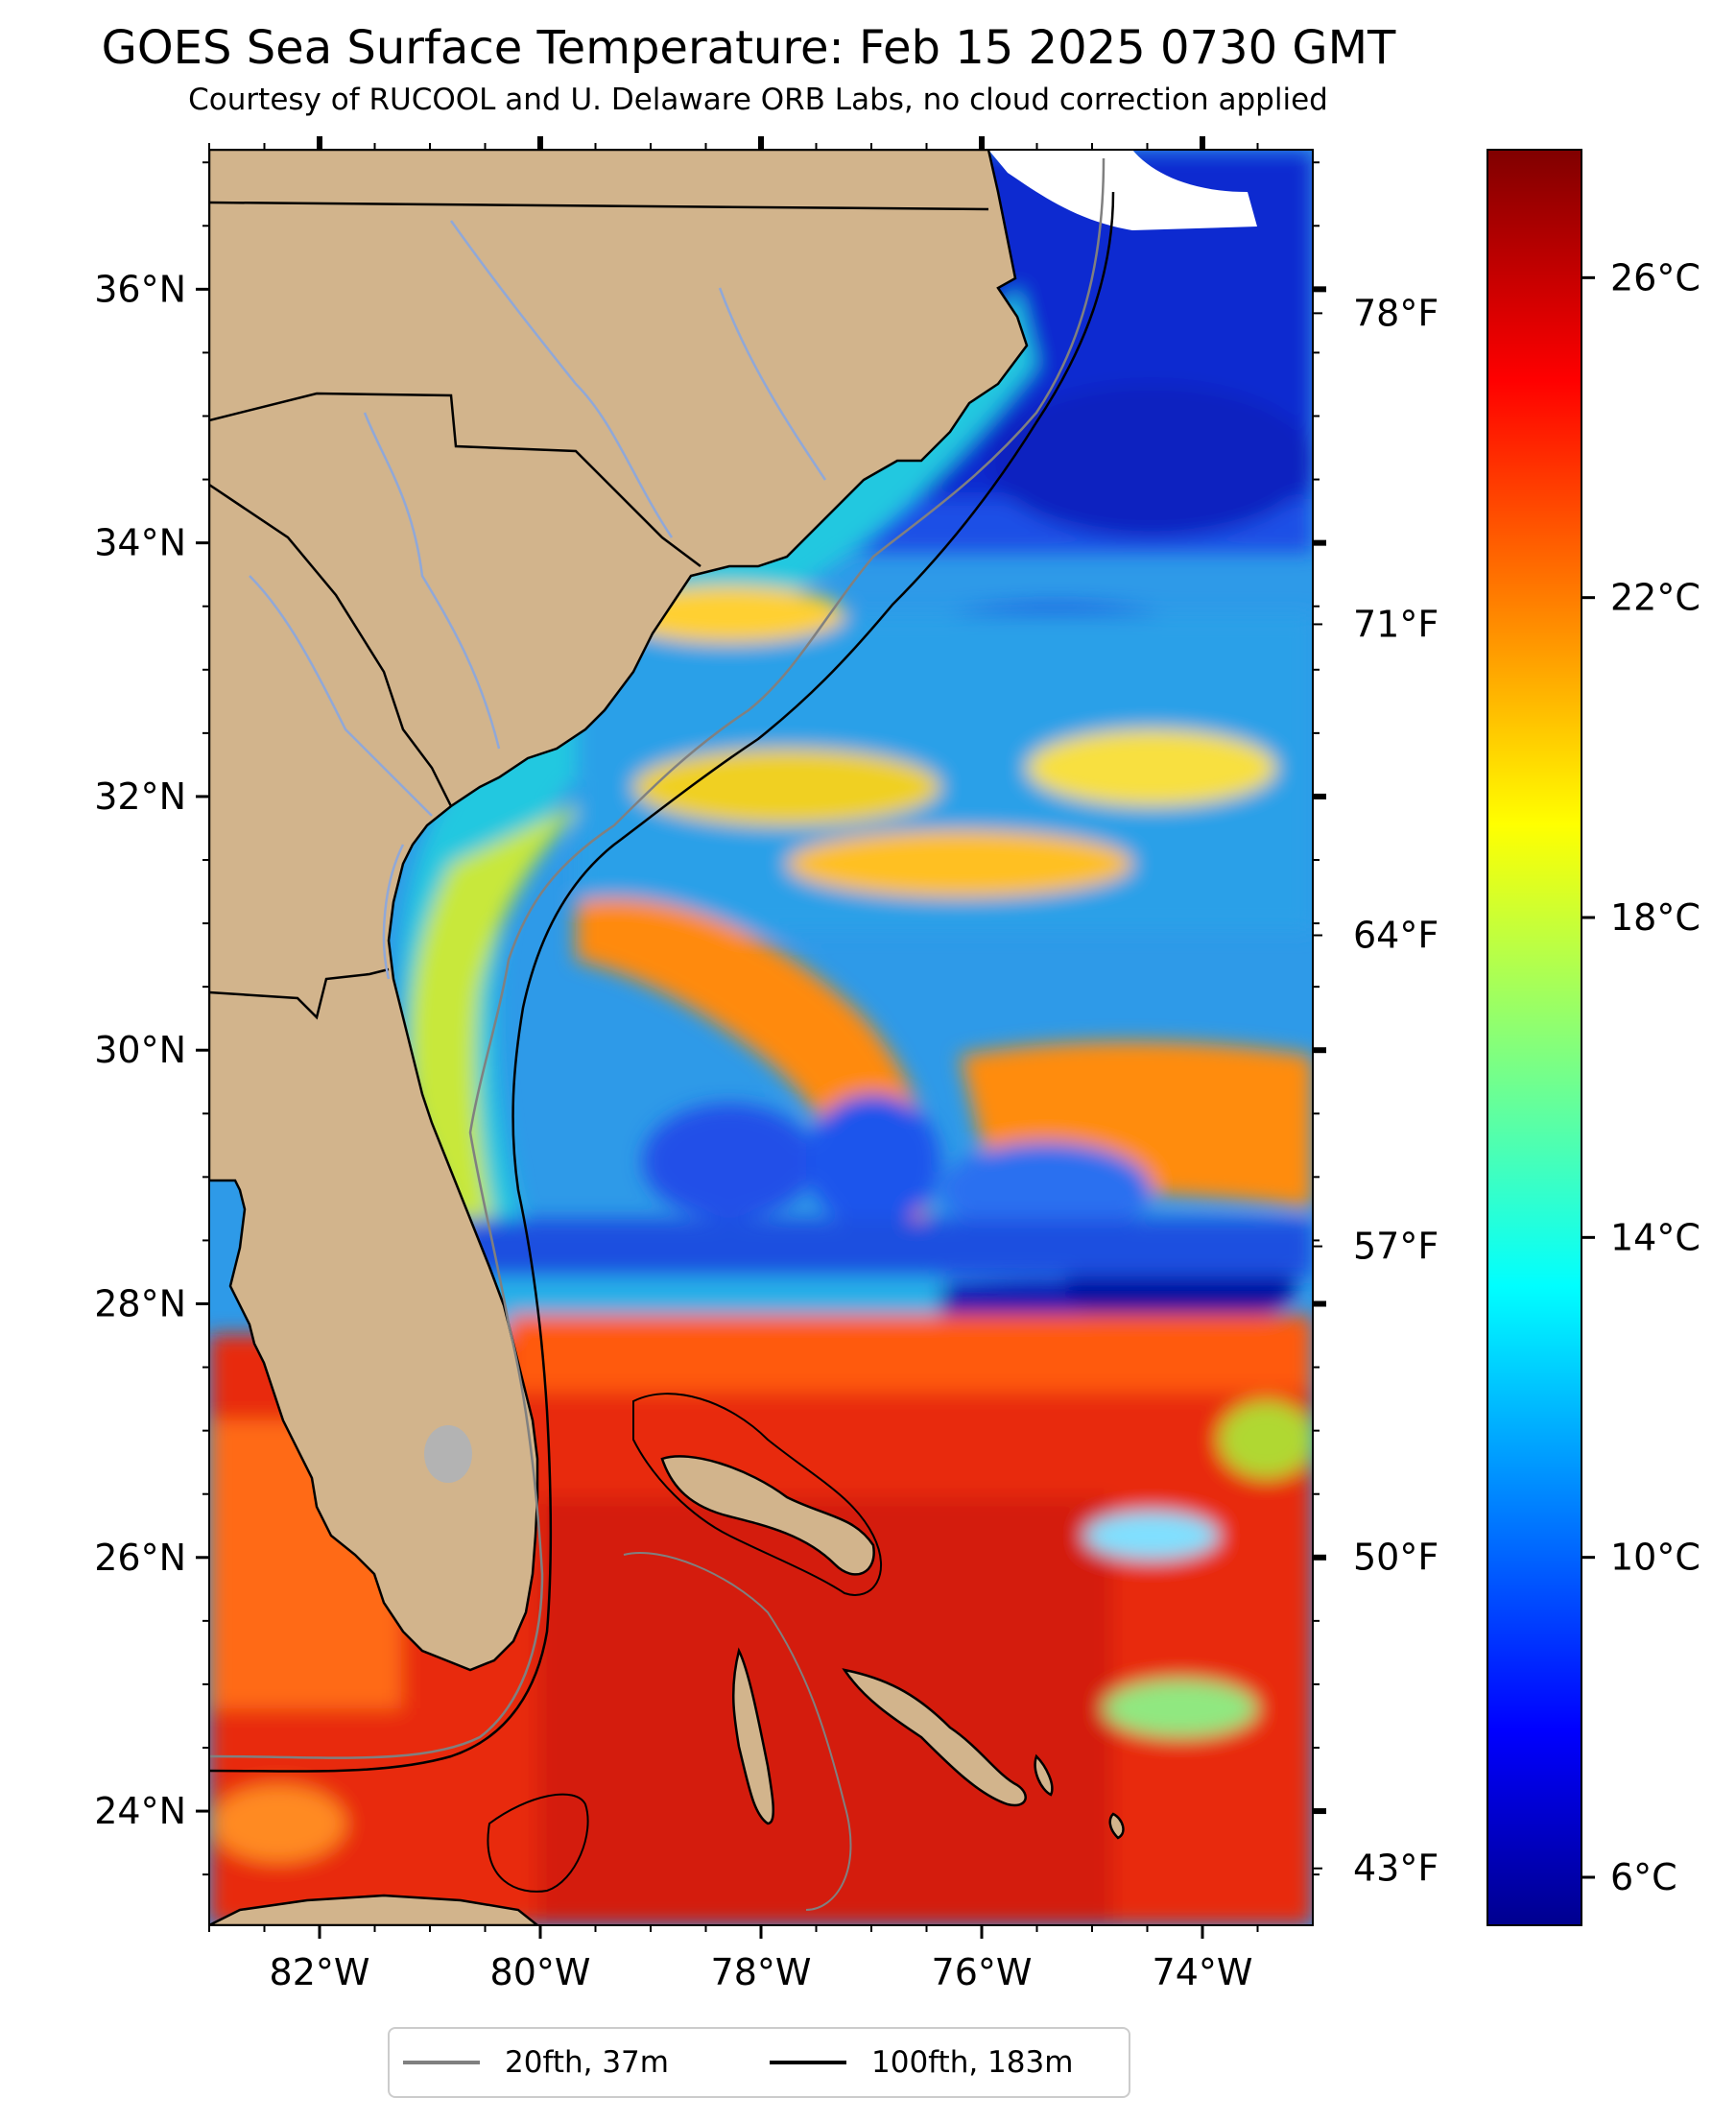 The width and height of the screenshot is (1736, 2122). Describe the element at coordinates (1640, 1077) in the screenshot. I see `colorbar-axis: 26°C 22°C 18°C 14°C 10°C 6°C` at that location.